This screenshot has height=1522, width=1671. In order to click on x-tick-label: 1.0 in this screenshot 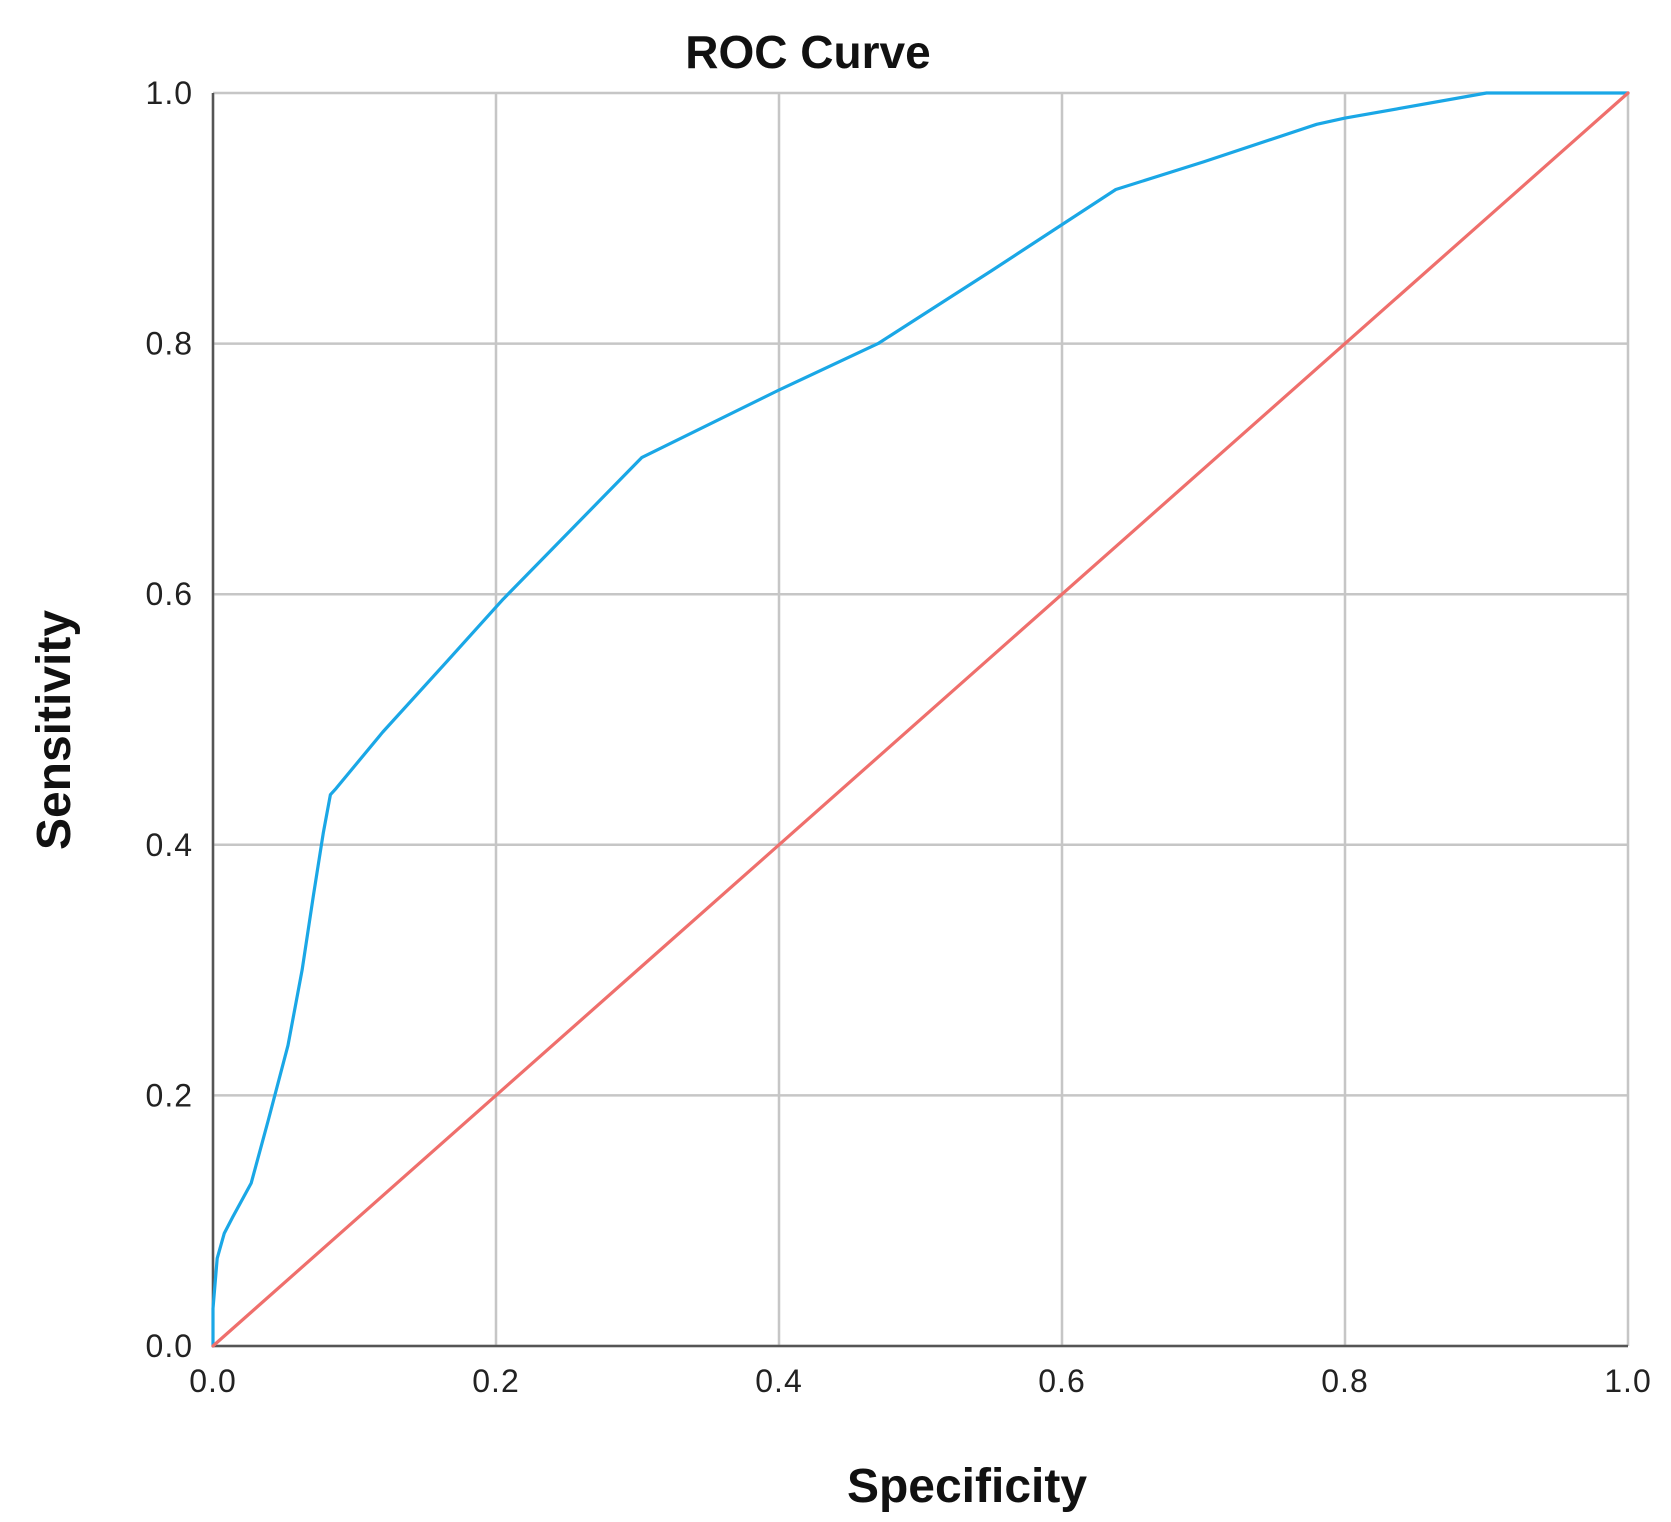, I will do `click(1627, 1381)`.